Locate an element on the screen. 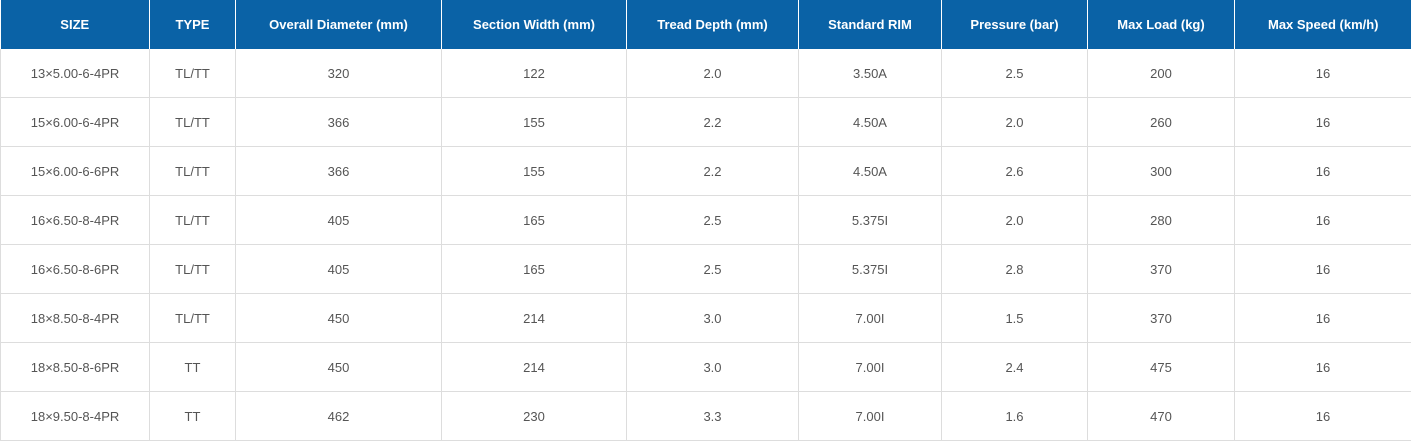 Image resolution: width=1411 pixels, height=442 pixels. cell-pressure: 2.8 is located at coordinates (1014, 269).